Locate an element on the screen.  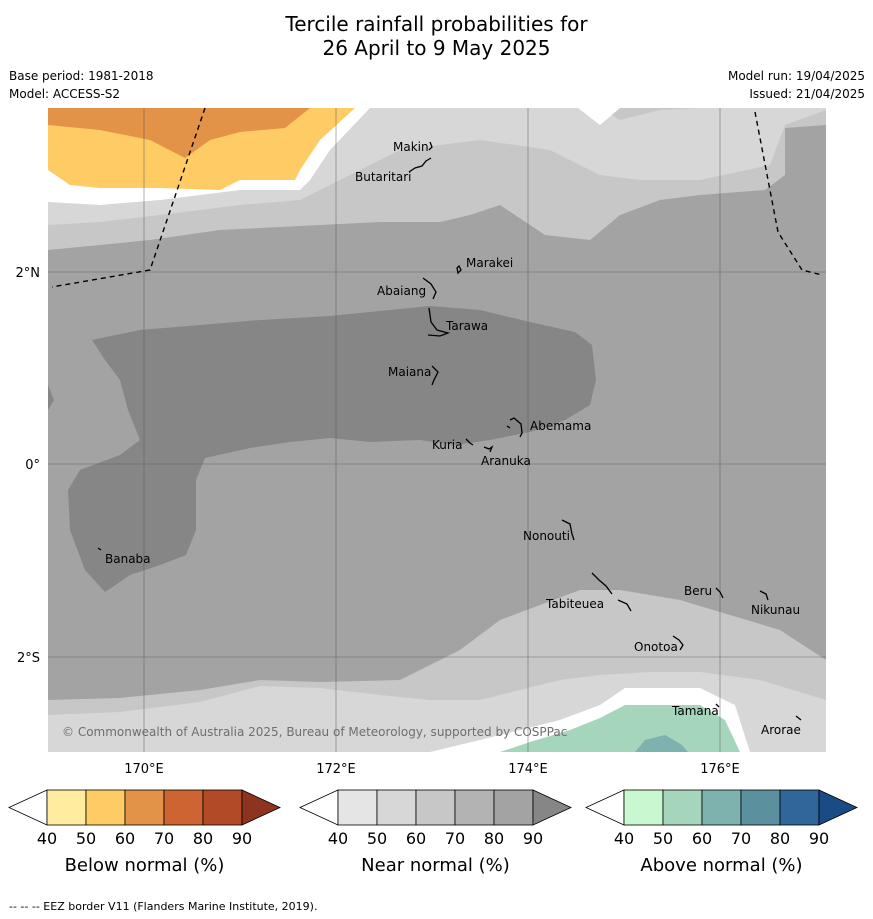
above-normal-tick-label: 60 is located at coordinates (702, 838).